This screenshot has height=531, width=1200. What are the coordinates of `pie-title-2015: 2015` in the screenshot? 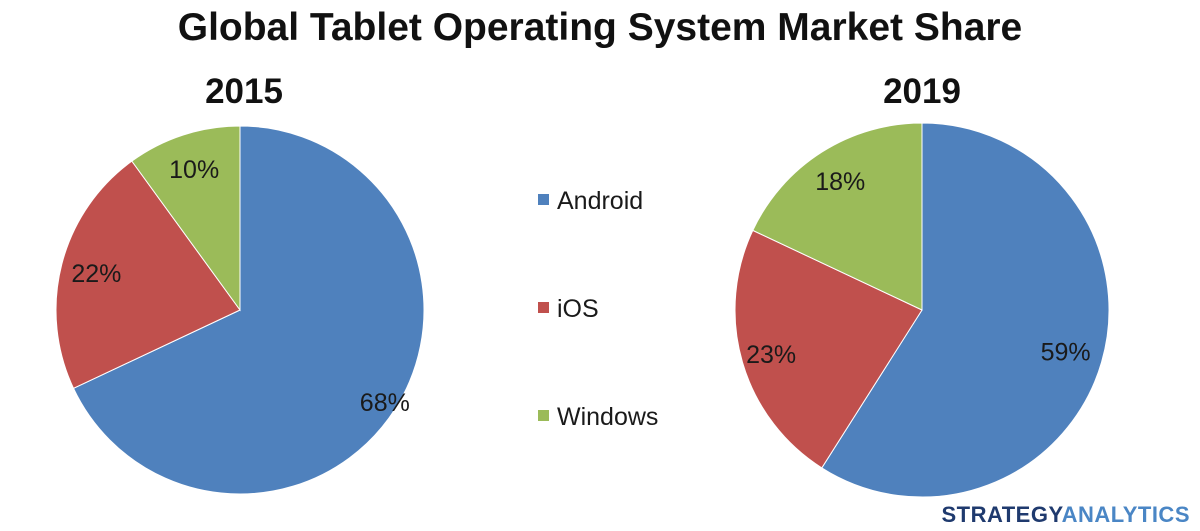 It's located at (244, 91).